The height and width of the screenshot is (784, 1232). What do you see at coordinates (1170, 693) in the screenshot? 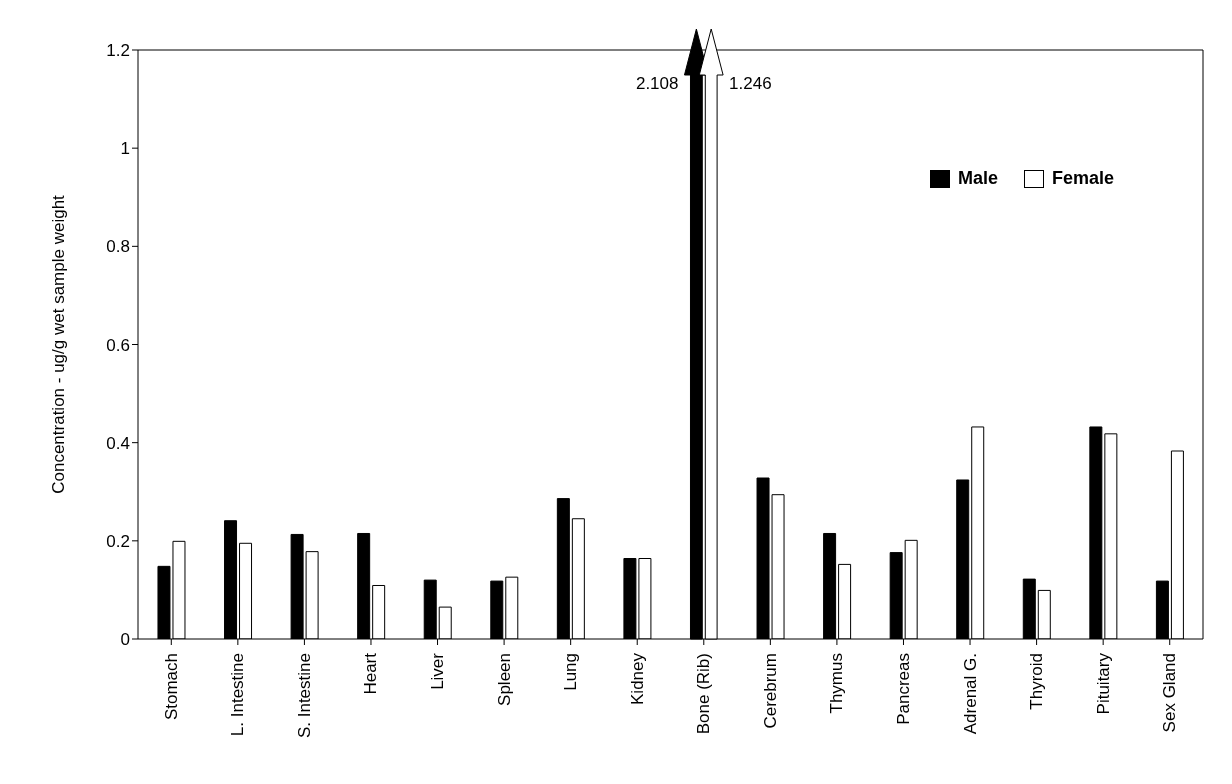
I see `x-tick-label: Sex Gland` at bounding box center [1170, 693].